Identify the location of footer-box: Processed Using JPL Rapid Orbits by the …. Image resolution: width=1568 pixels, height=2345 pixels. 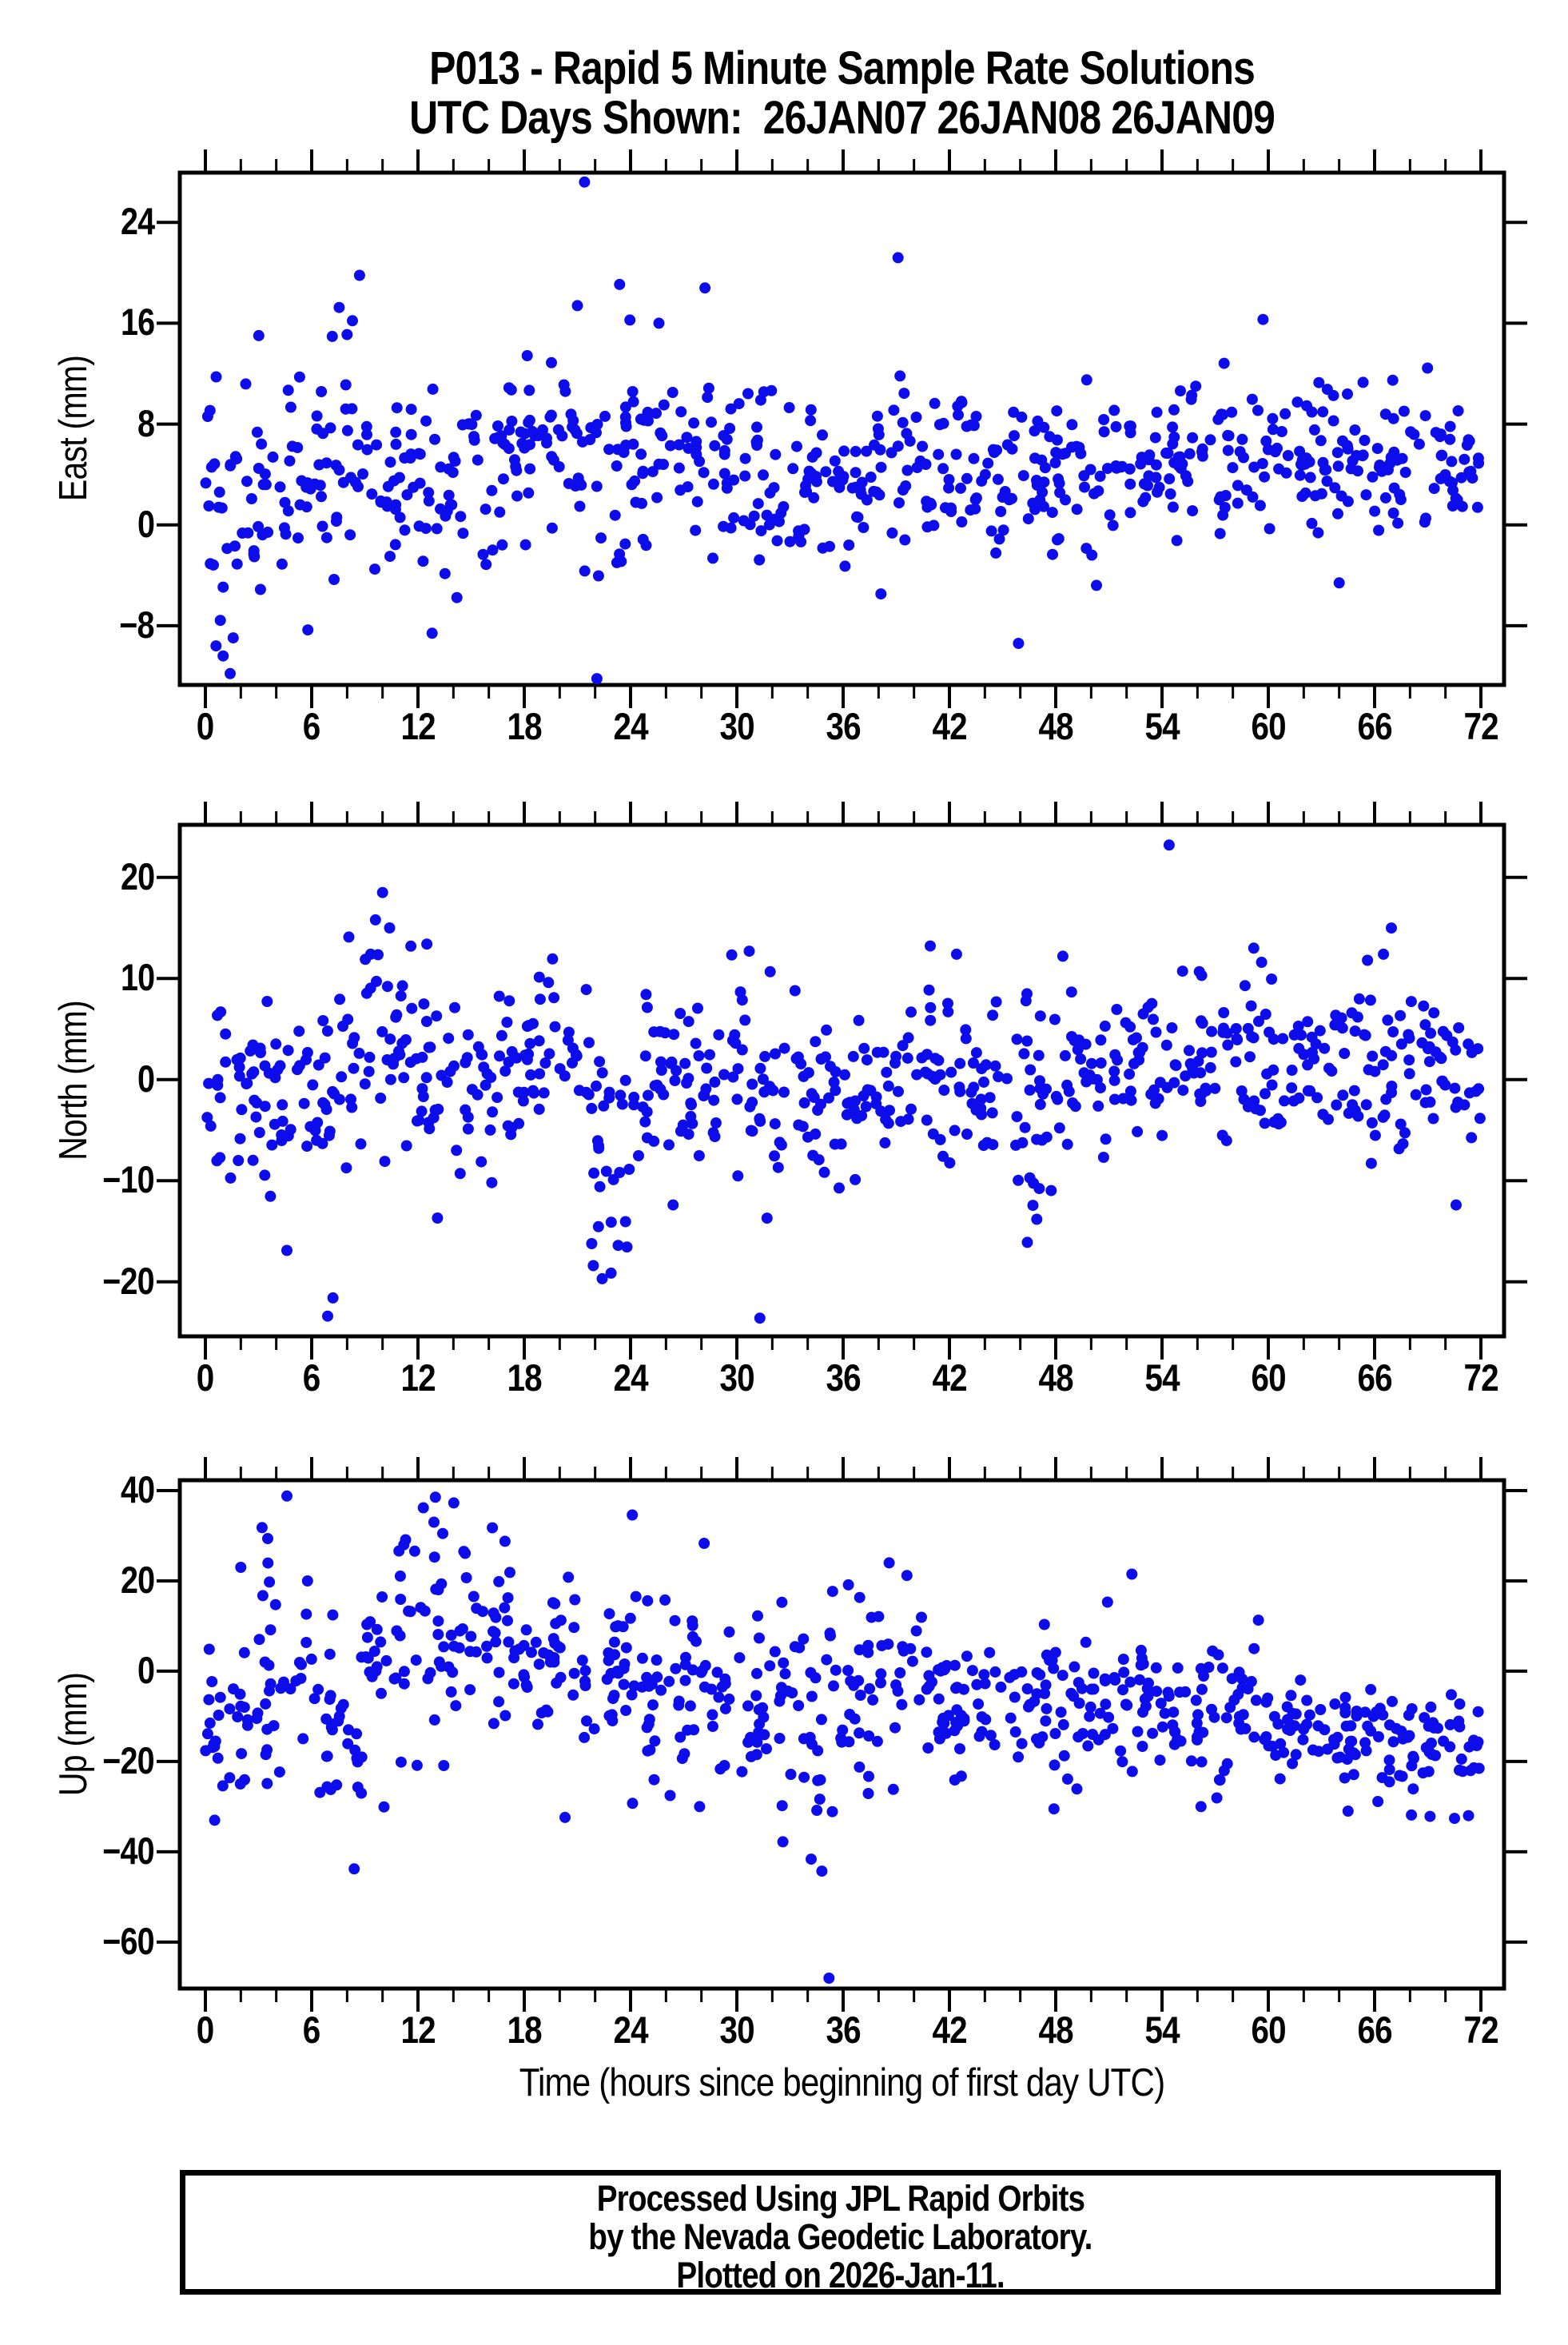
(840, 2232).